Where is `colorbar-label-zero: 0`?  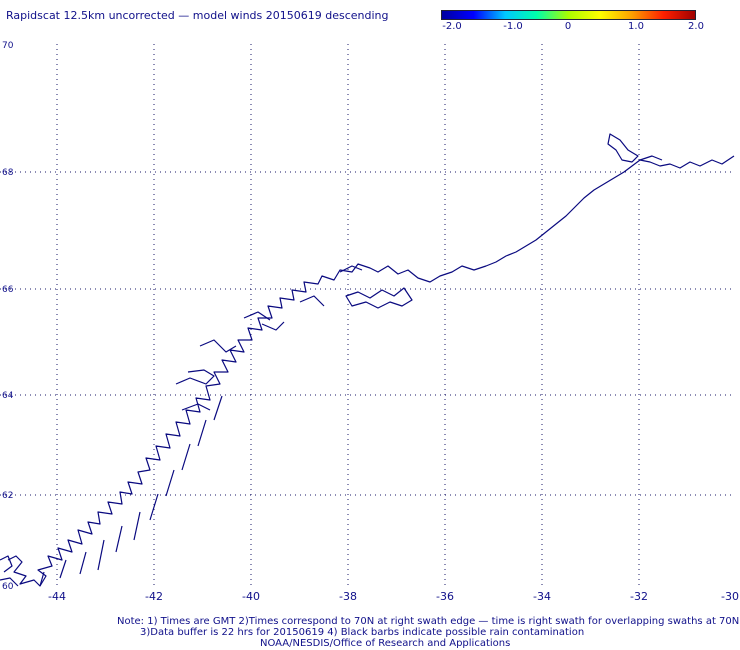
colorbar-label-zero: 0 is located at coordinates (568, 26).